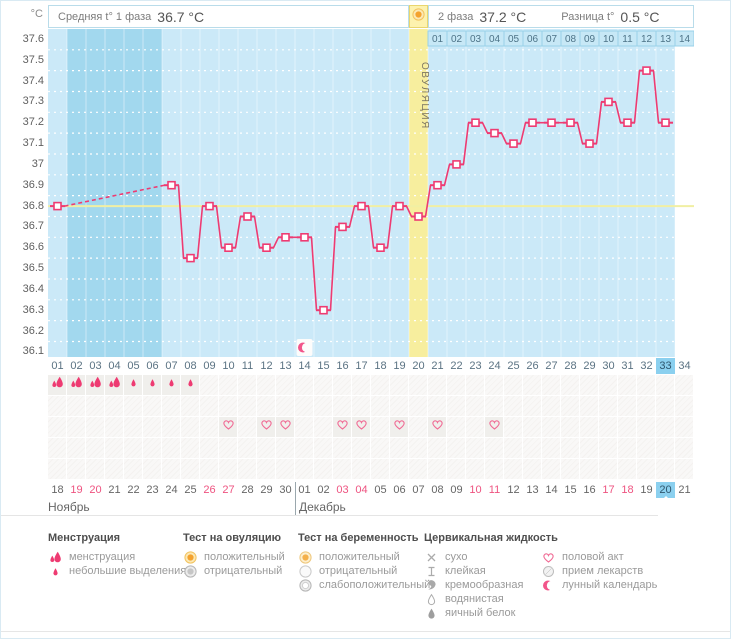  Describe the element at coordinates (570, 366) in the screenshot. I see `cycle-day-number: 28` at that location.